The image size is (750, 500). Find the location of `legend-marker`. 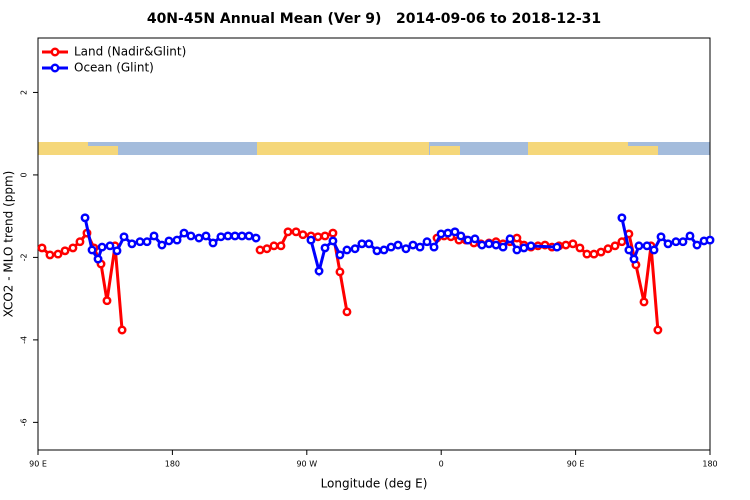

legend-marker is located at coordinates (55, 68).